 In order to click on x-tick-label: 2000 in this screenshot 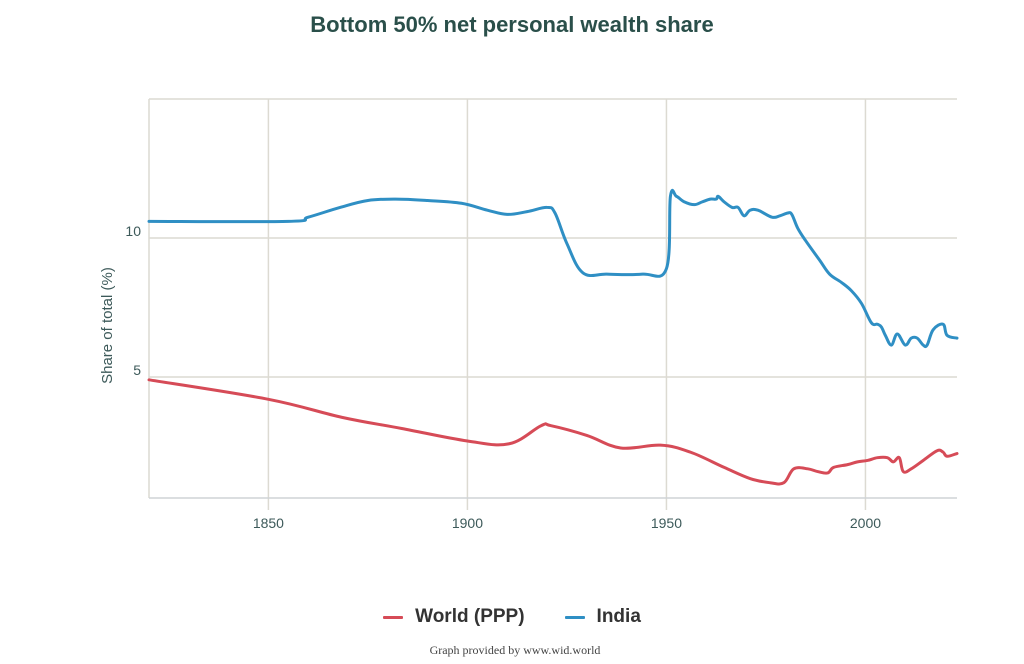, I will do `click(865, 523)`.